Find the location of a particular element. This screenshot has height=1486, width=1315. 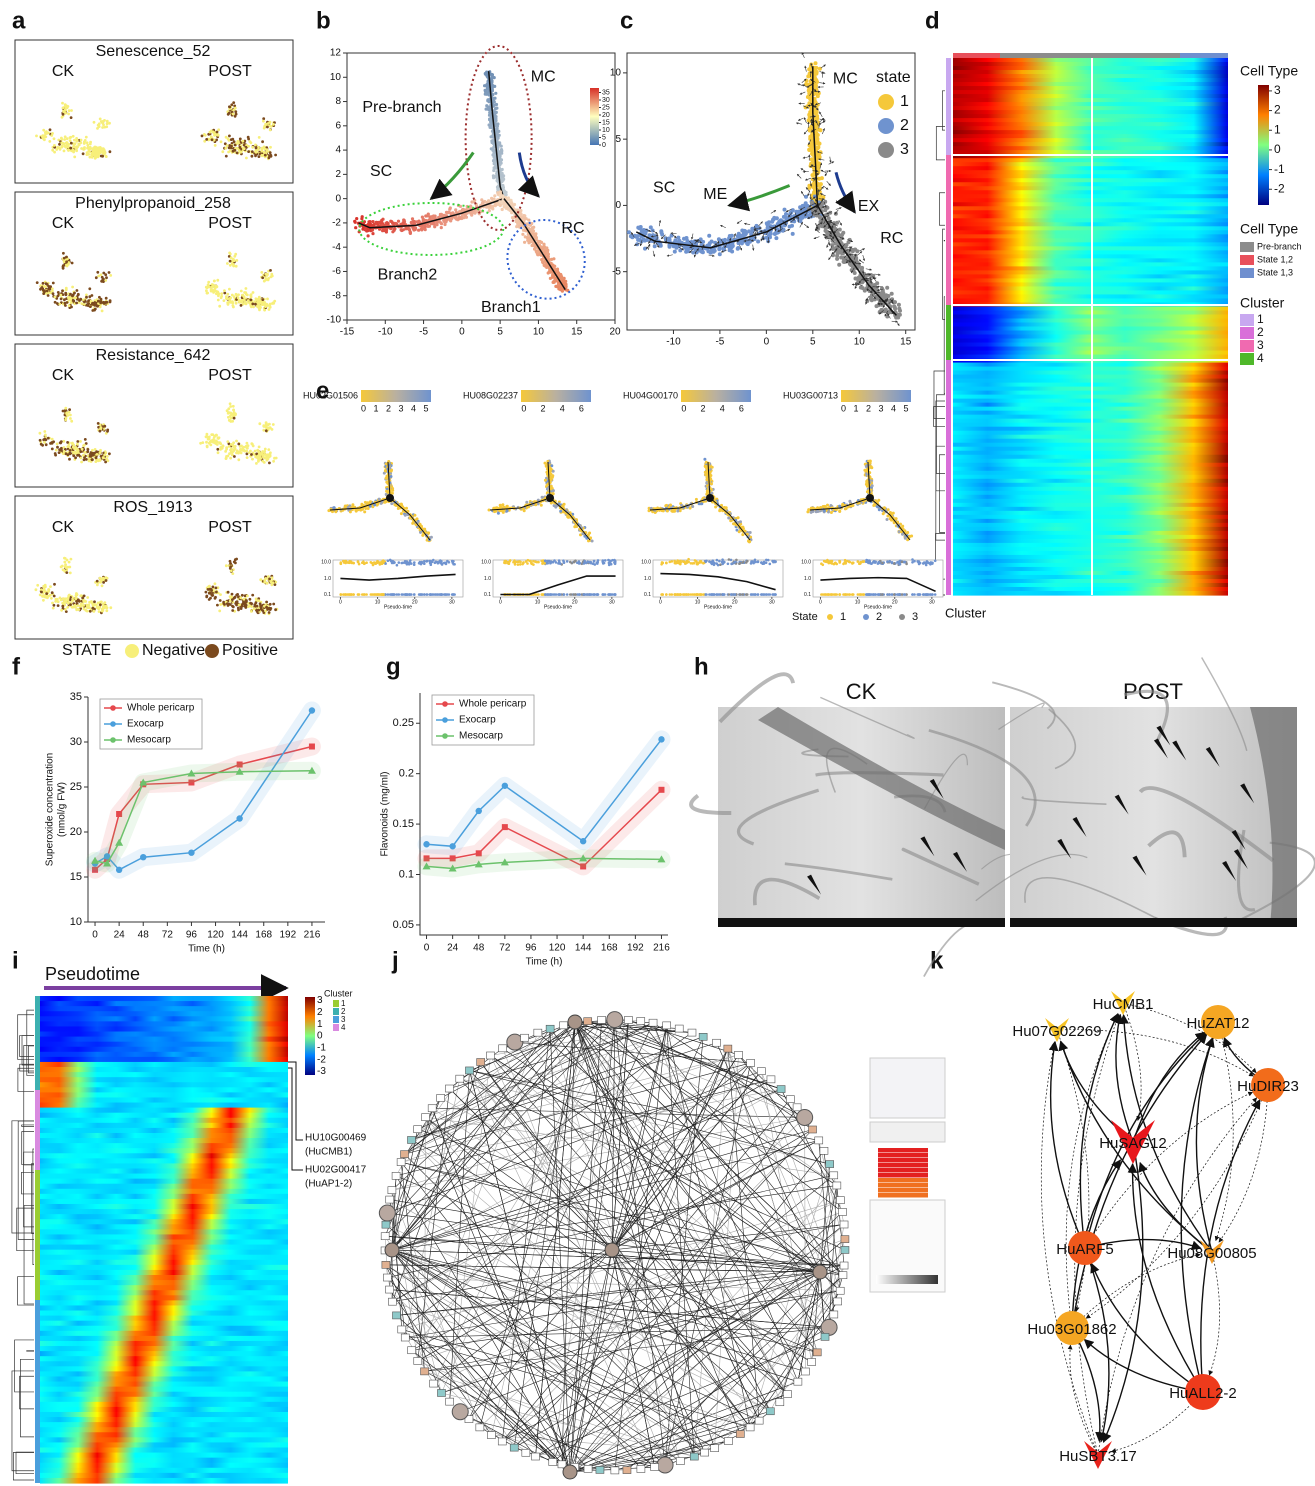

panel-letter: b is located at coordinates (323, 20).